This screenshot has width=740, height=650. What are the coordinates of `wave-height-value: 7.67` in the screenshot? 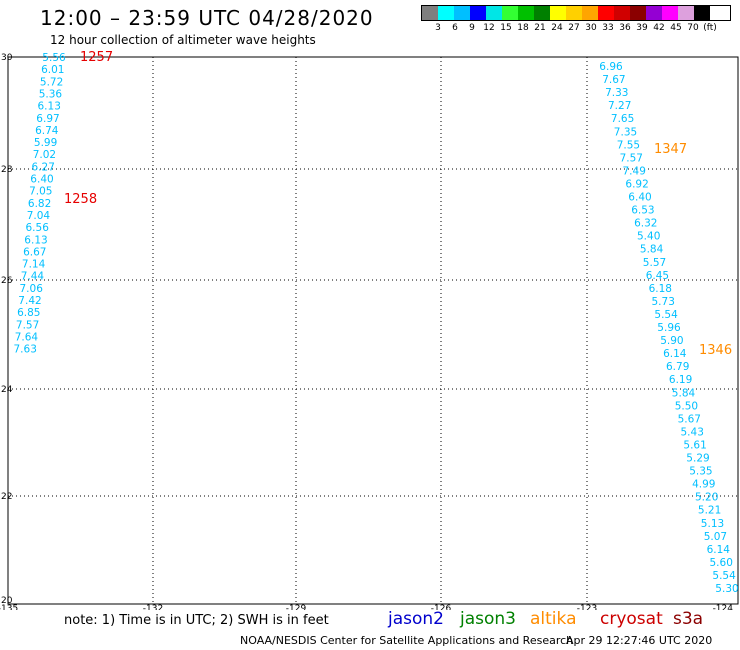 It's located at (613, 80).